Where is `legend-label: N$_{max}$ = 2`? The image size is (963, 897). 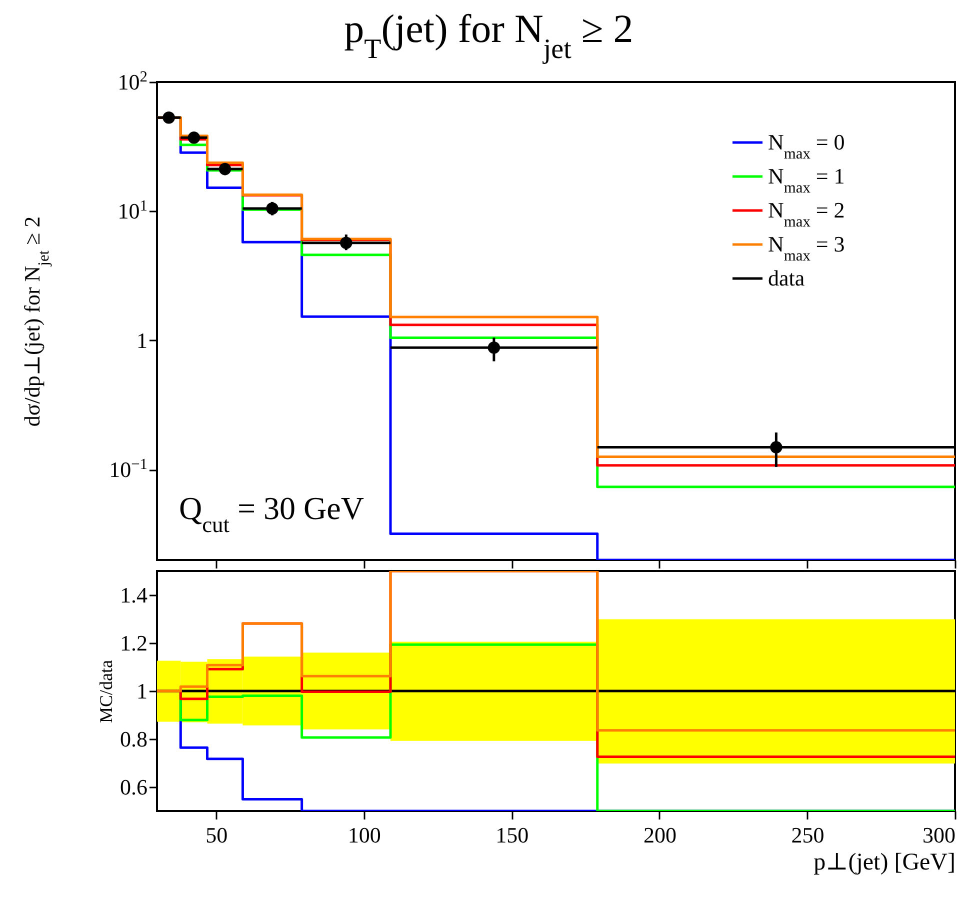 legend-label: N$_{max}$ = 2 is located at coordinates (806, 214).